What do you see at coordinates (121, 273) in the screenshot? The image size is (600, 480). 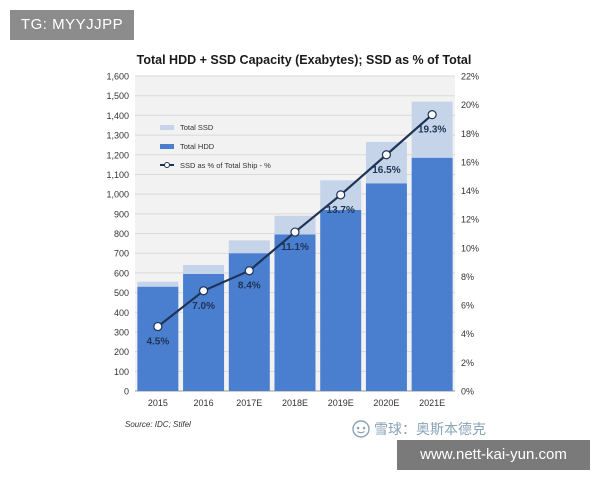 I see `y-tick-label: 600` at bounding box center [121, 273].